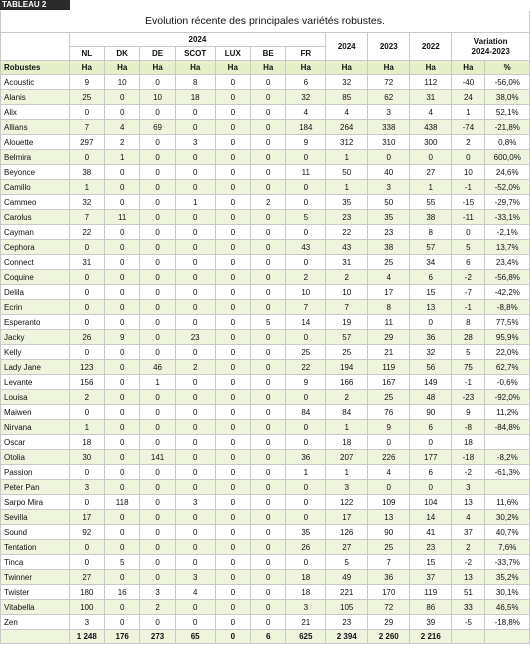 Image resolution: width=530 pixels, height=669 pixels. What do you see at coordinates (35, 82) in the screenshot?
I see `variety-name: Acoustic` at bounding box center [35, 82].